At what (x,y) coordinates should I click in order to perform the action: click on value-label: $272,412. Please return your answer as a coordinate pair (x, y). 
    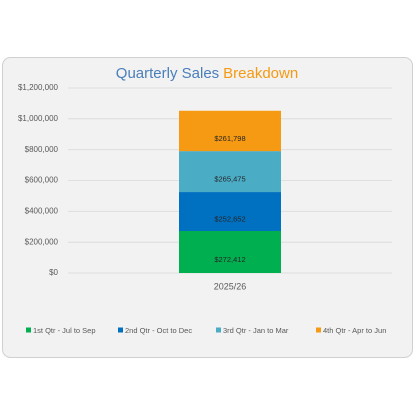
    Looking at the image, I should click on (229, 259).